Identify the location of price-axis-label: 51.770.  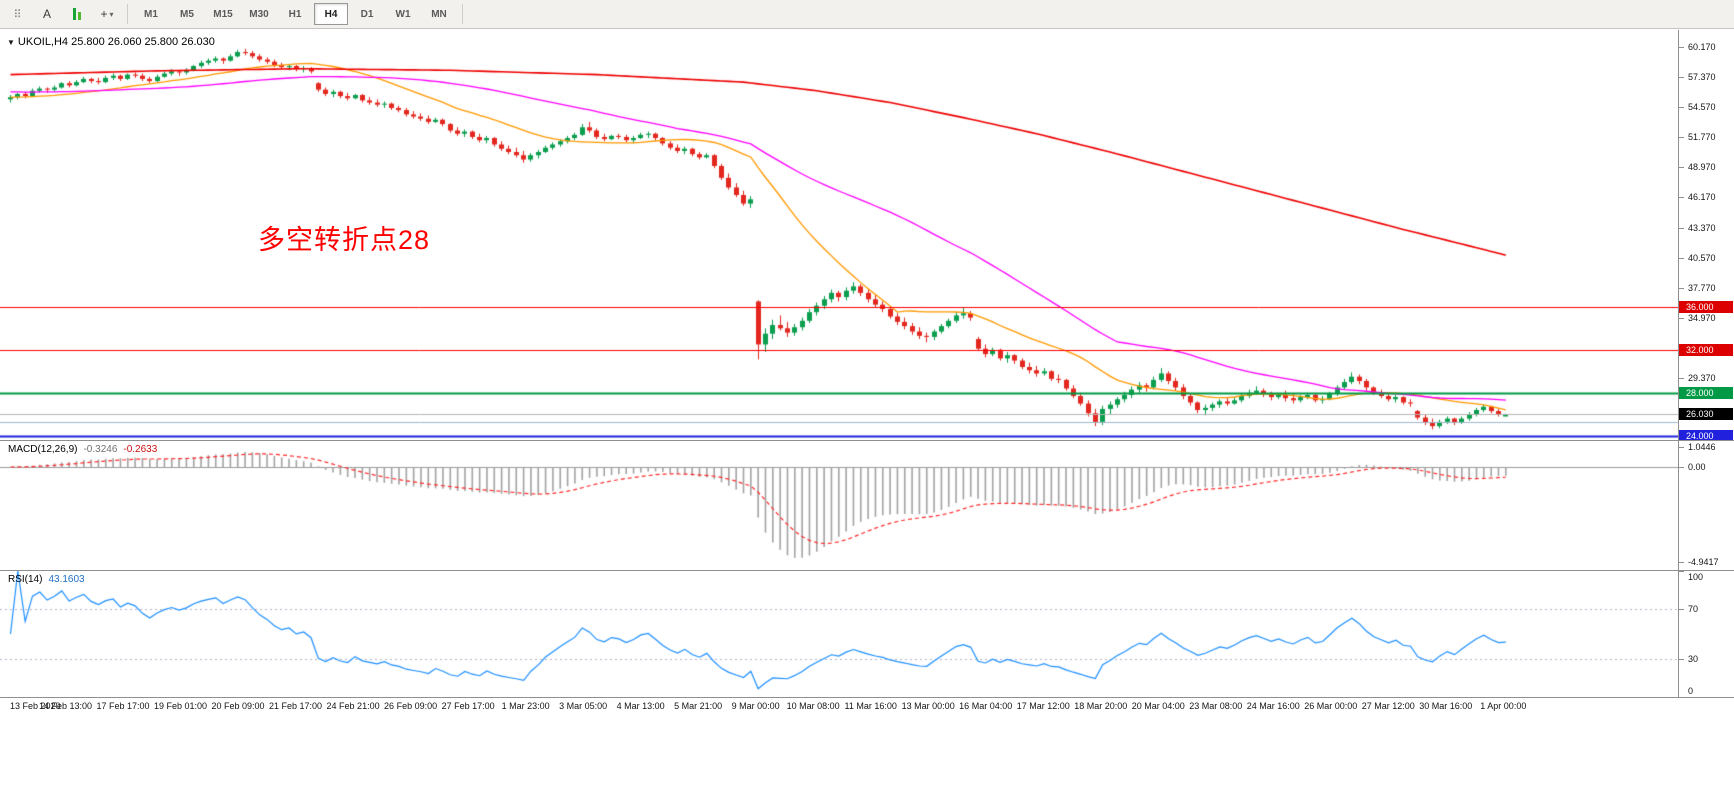
(1702, 137).